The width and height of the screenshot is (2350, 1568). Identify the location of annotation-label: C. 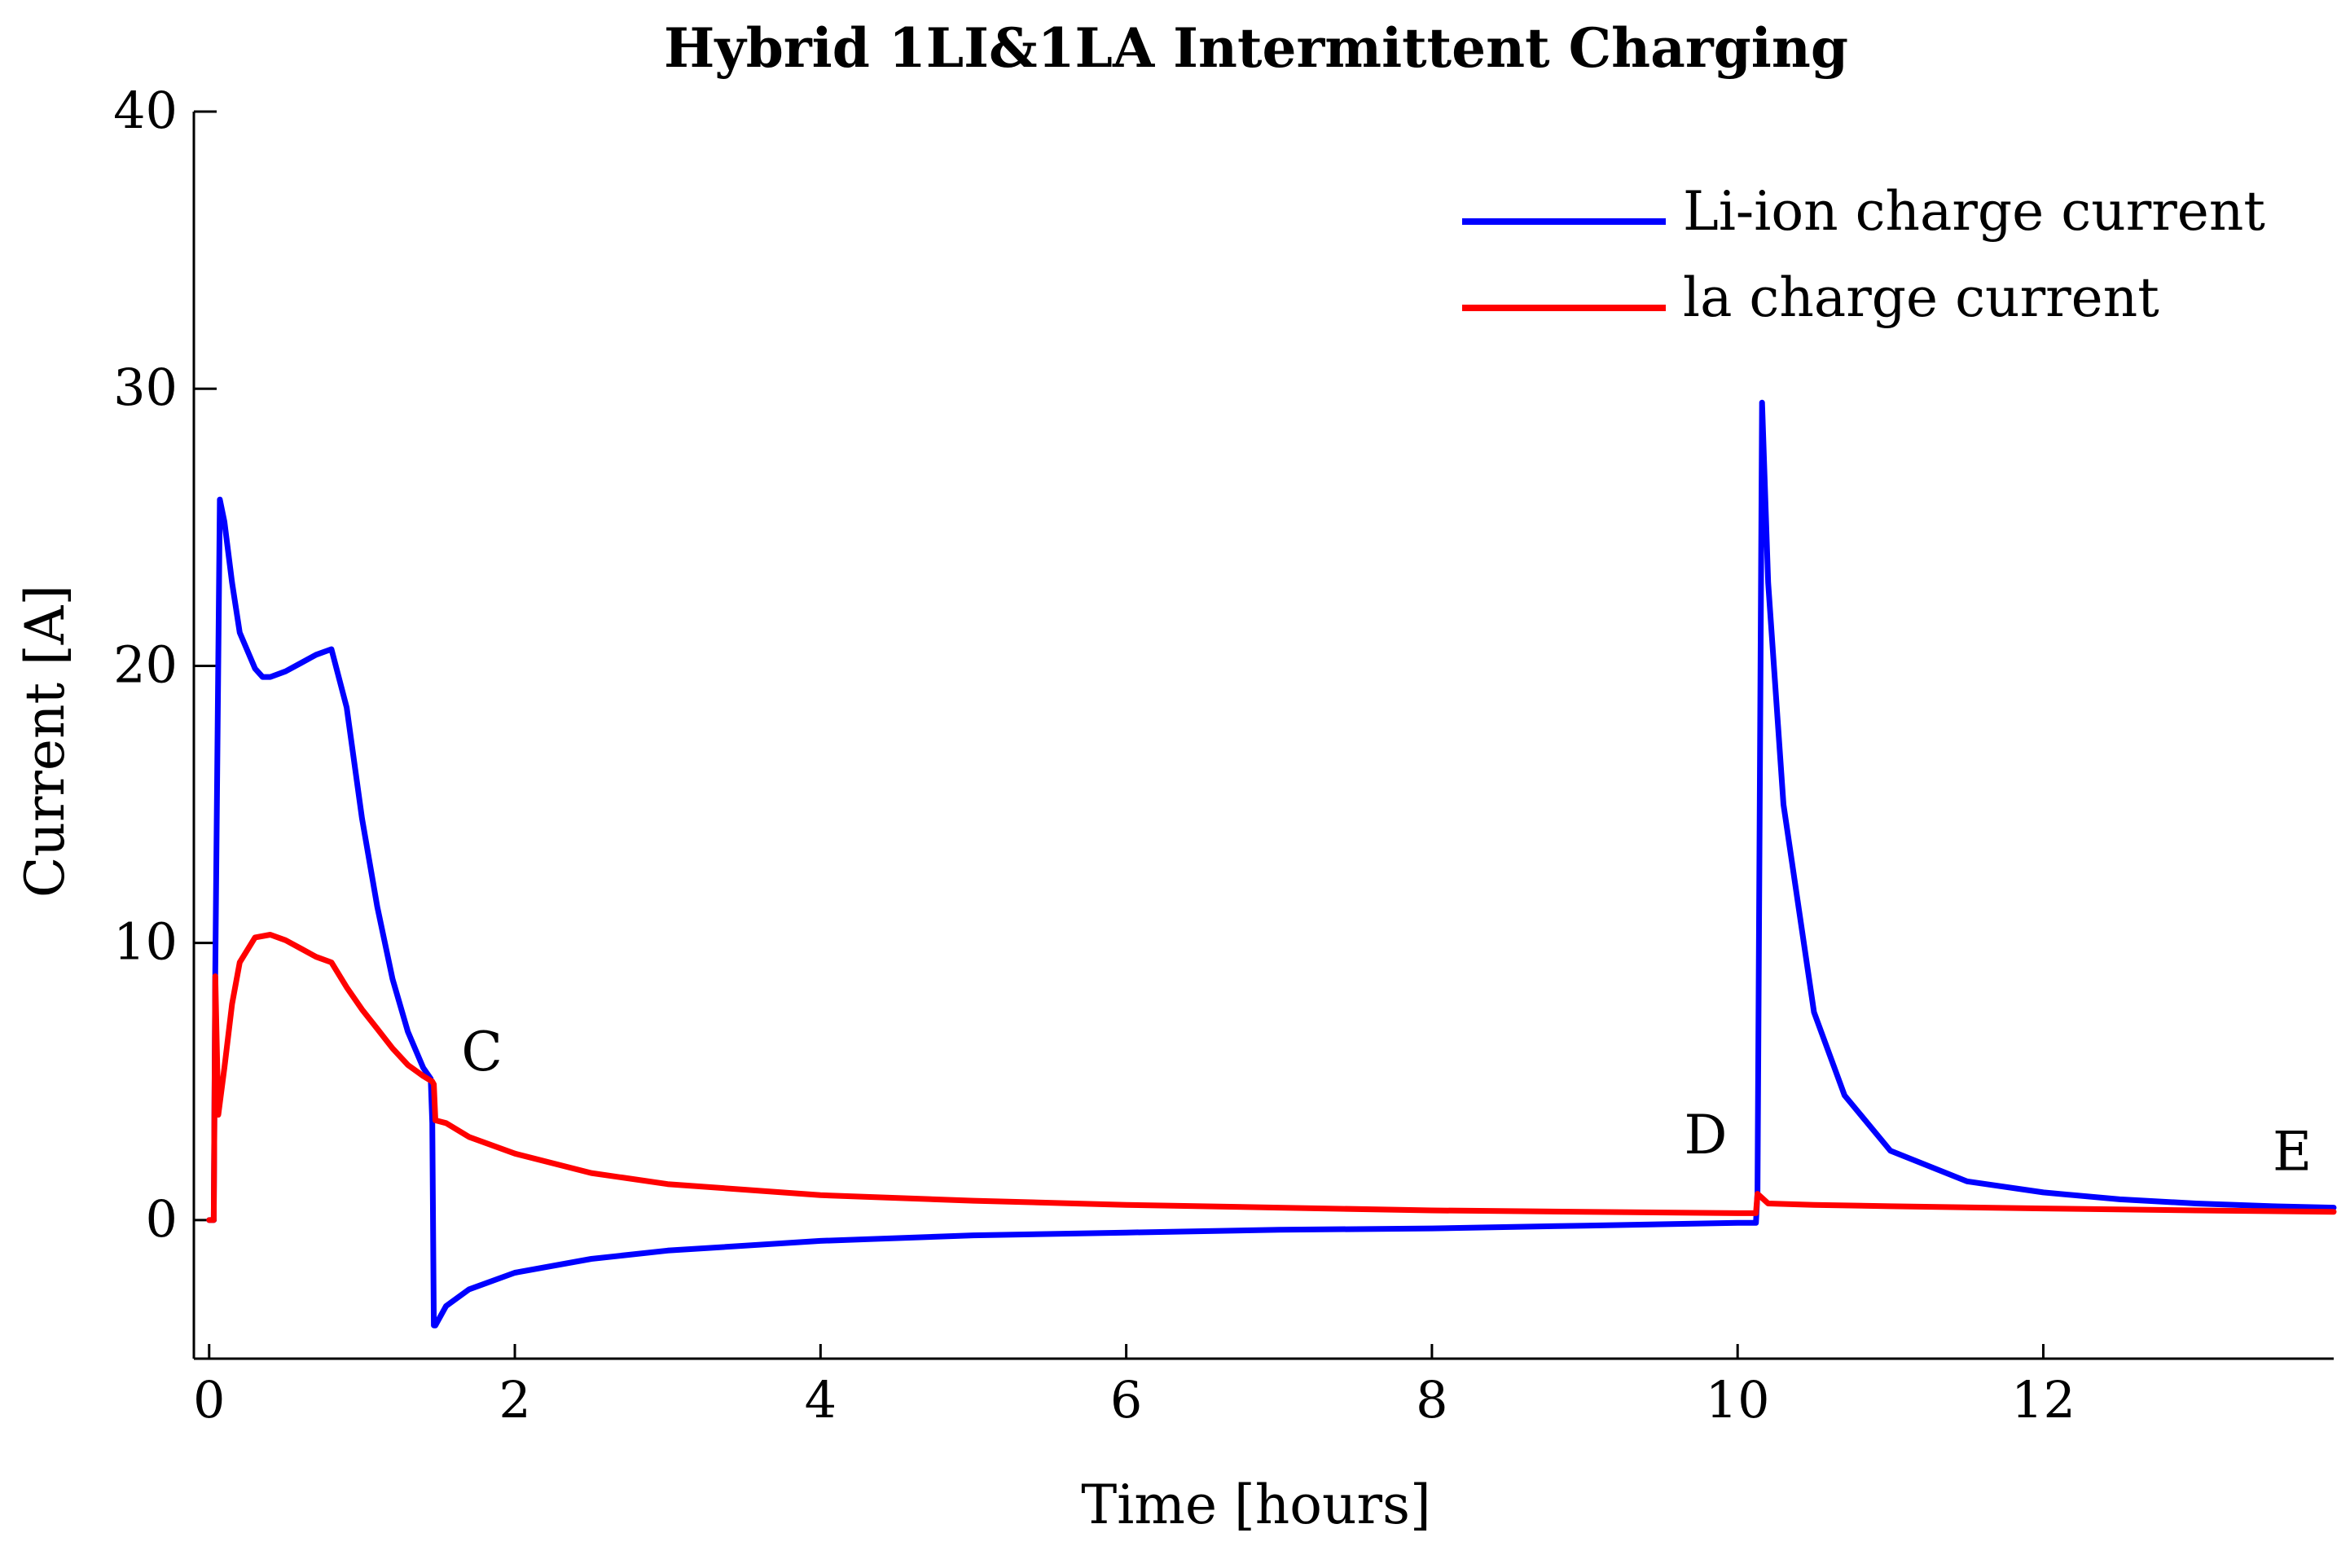
(482, 1052).